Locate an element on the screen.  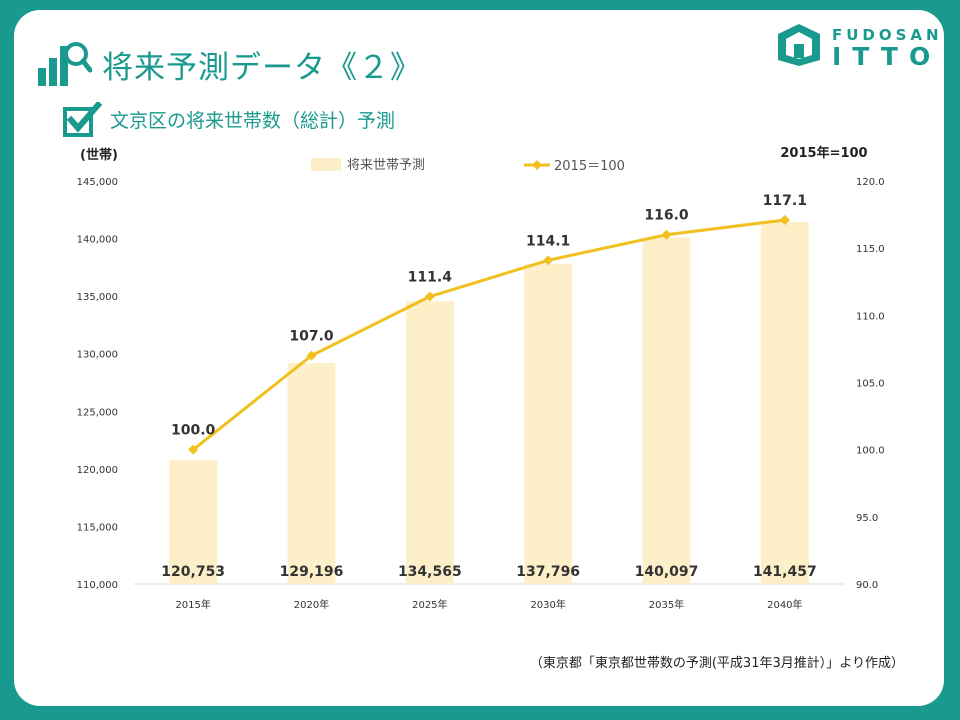
index-value-label: 117.1 is located at coordinates (785, 201).